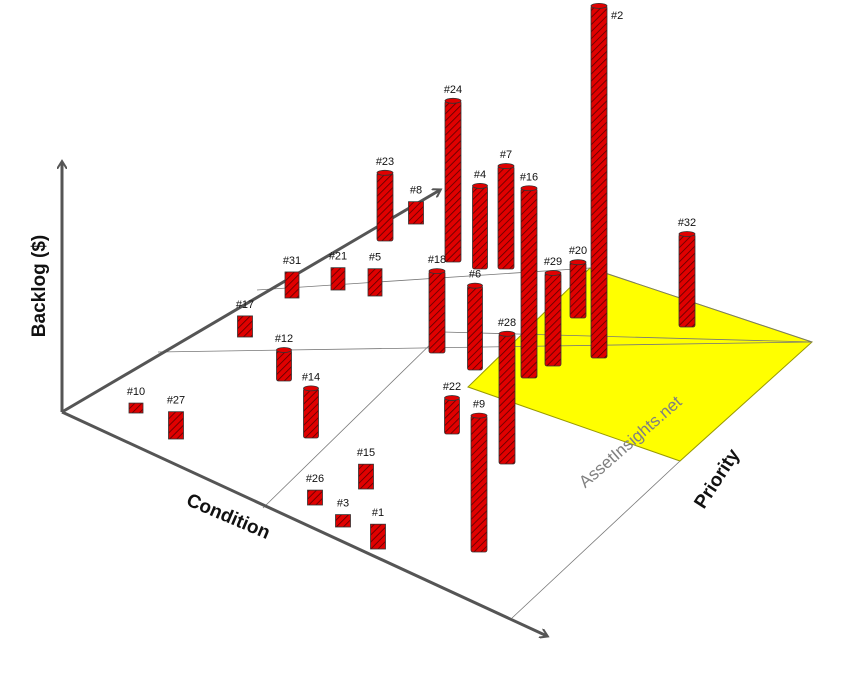 The height and width of the screenshot is (678, 854). I want to click on bar-label: #29, so click(553, 262).